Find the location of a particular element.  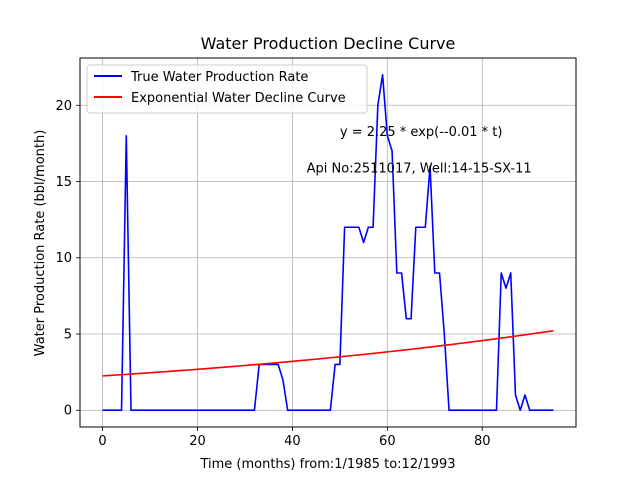

y-tick-label: 5 is located at coordinates (68, 334).